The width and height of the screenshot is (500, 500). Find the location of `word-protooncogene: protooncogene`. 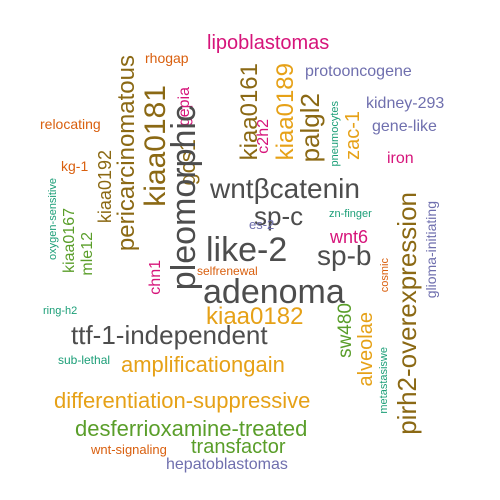

word-protooncogene: protooncogene is located at coordinates (358, 71).